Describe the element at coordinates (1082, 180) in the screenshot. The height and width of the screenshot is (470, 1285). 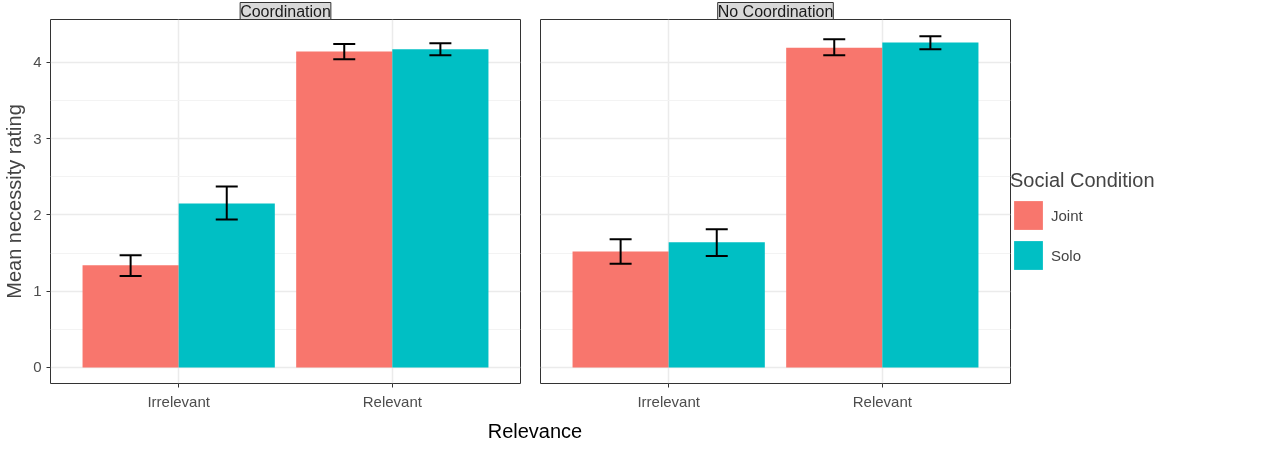
I see `legend-title: Social Condition` at that location.